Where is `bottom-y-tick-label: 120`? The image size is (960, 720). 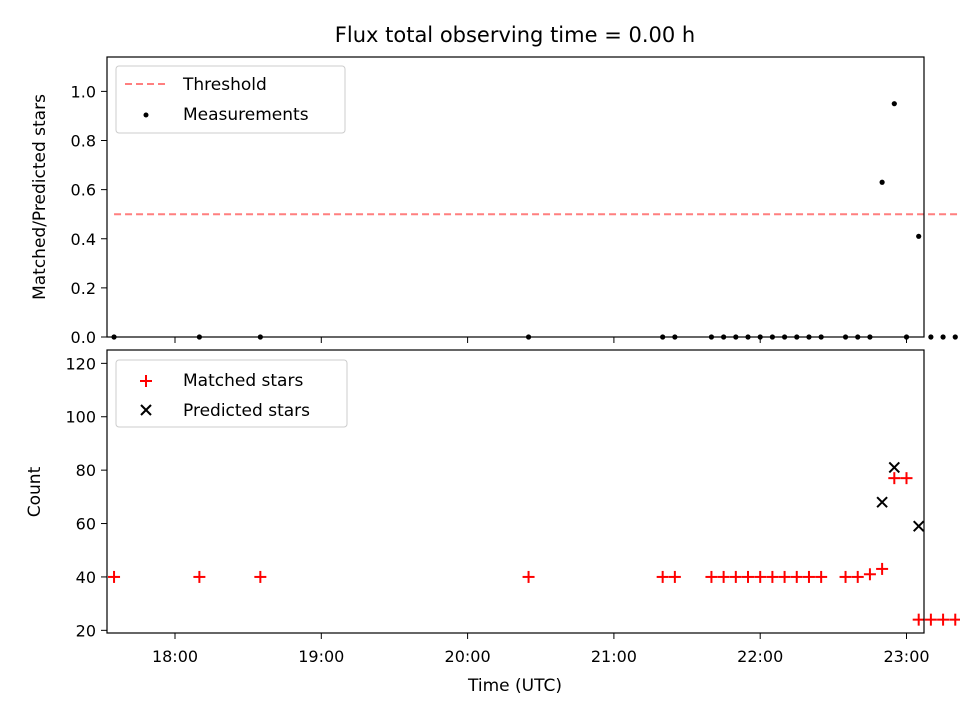 bottom-y-tick-label: 120 is located at coordinates (80, 363).